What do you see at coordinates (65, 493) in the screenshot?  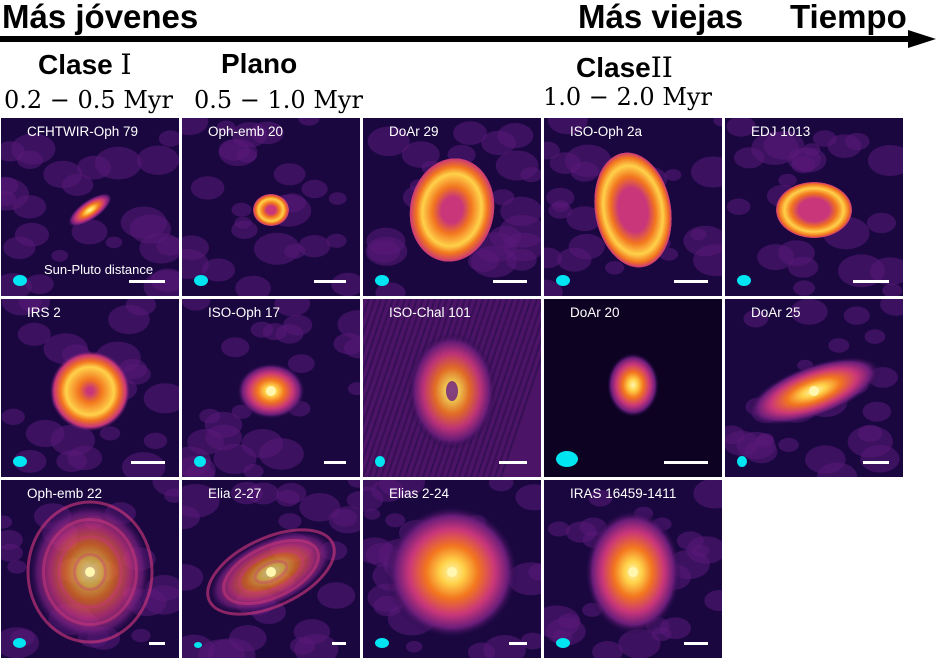 I see `disk-name-label: Oph-emb 22` at bounding box center [65, 493].